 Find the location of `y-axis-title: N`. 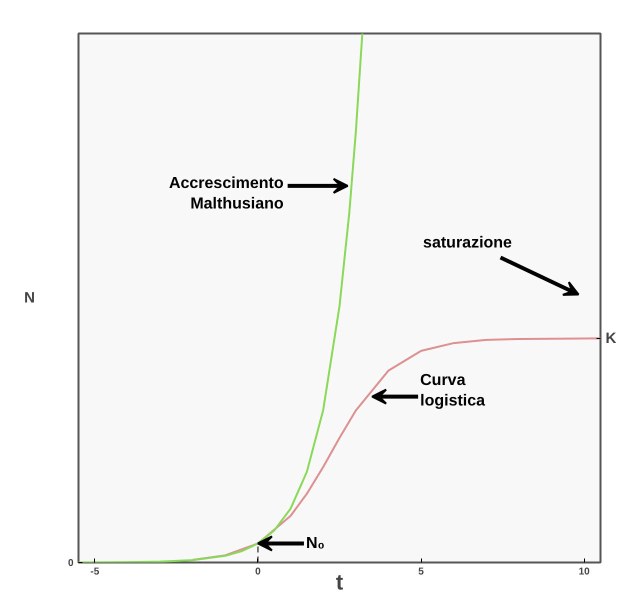

y-axis-title: N is located at coordinates (29, 298).